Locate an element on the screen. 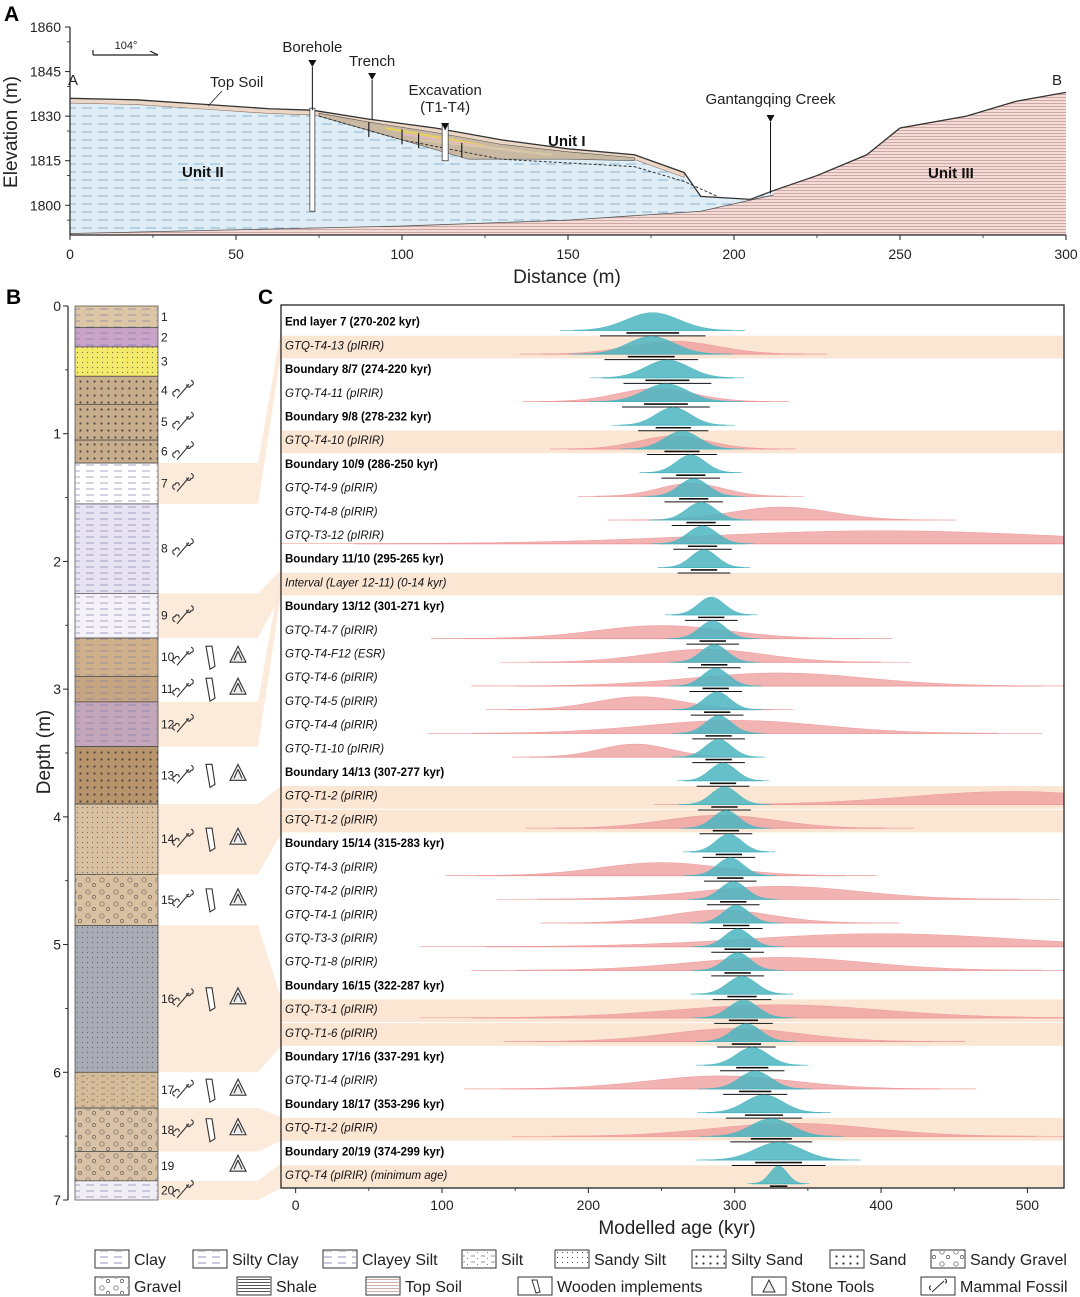 This screenshot has height=1297, width=1080. layer-13-pattern is located at coordinates (116, 775).